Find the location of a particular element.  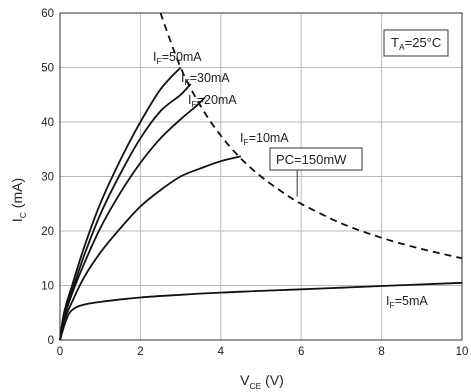

x-axis-ticks: 0 2 4 6 8 10 is located at coordinates (263, 352).